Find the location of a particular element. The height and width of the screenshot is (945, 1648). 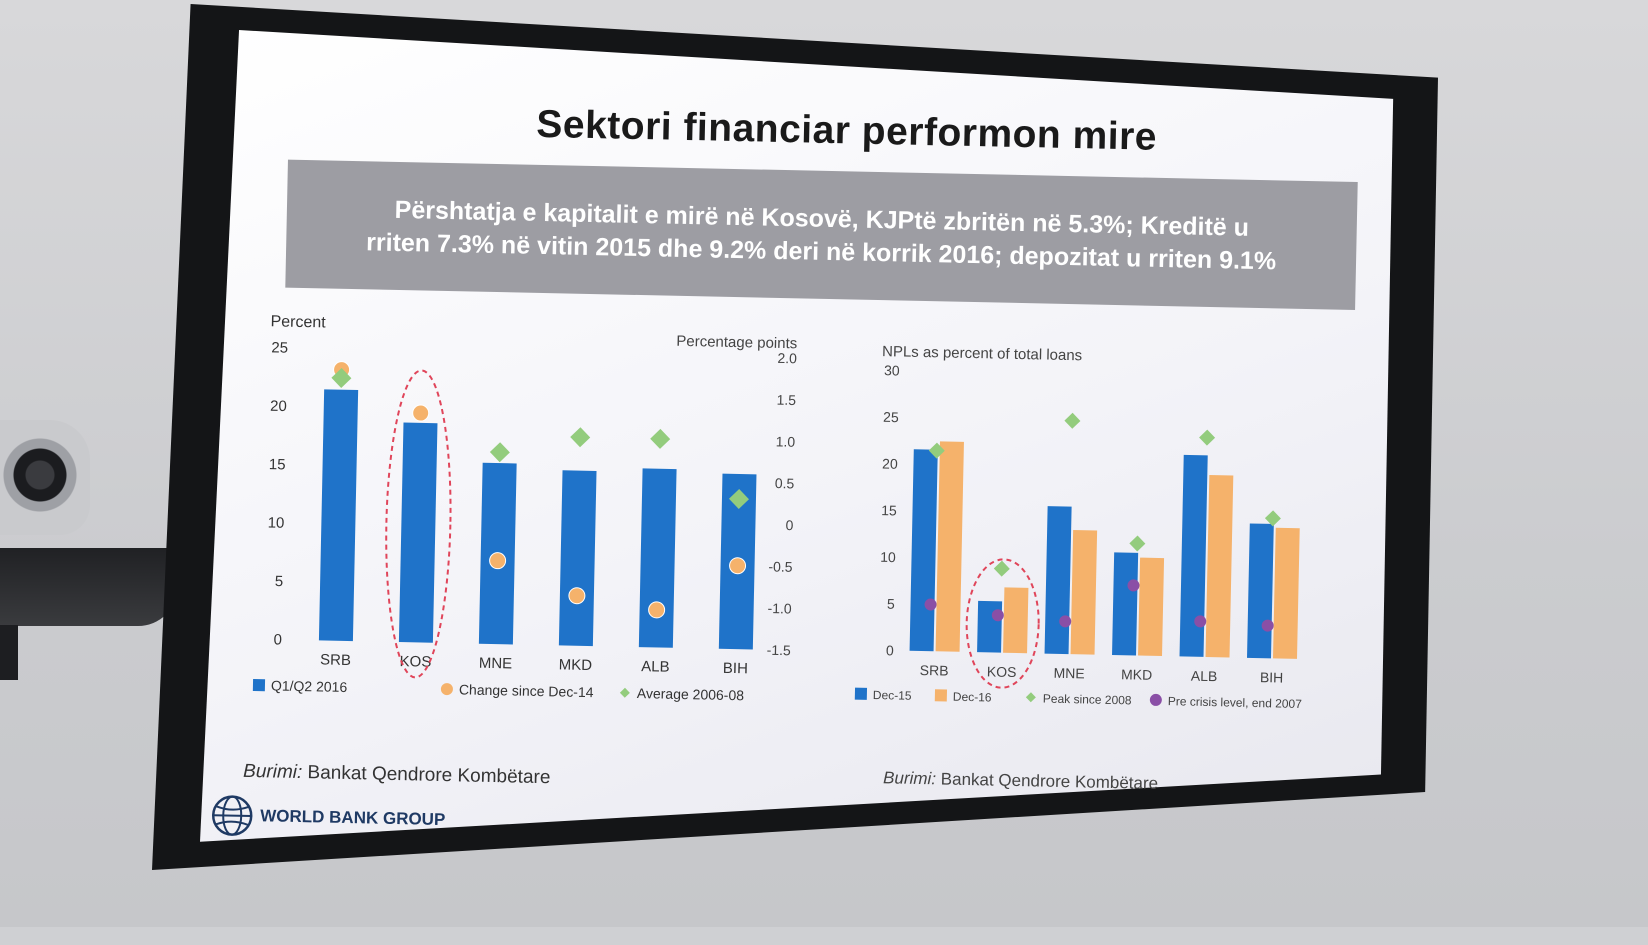

left-y-tick: 0 is located at coordinates (277, 639).